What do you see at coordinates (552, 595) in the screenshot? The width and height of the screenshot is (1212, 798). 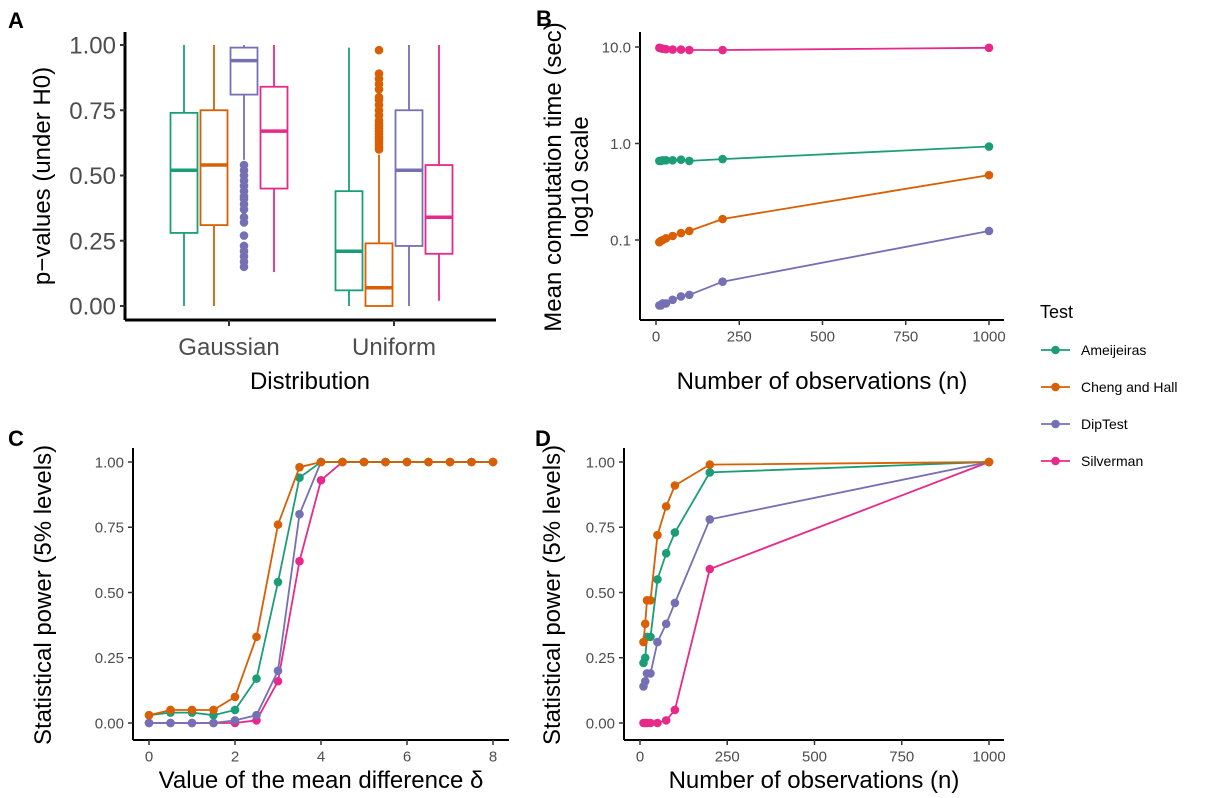 I see `y-axis-title: Statistical power (5% levels)` at bounding box center [552, 595].